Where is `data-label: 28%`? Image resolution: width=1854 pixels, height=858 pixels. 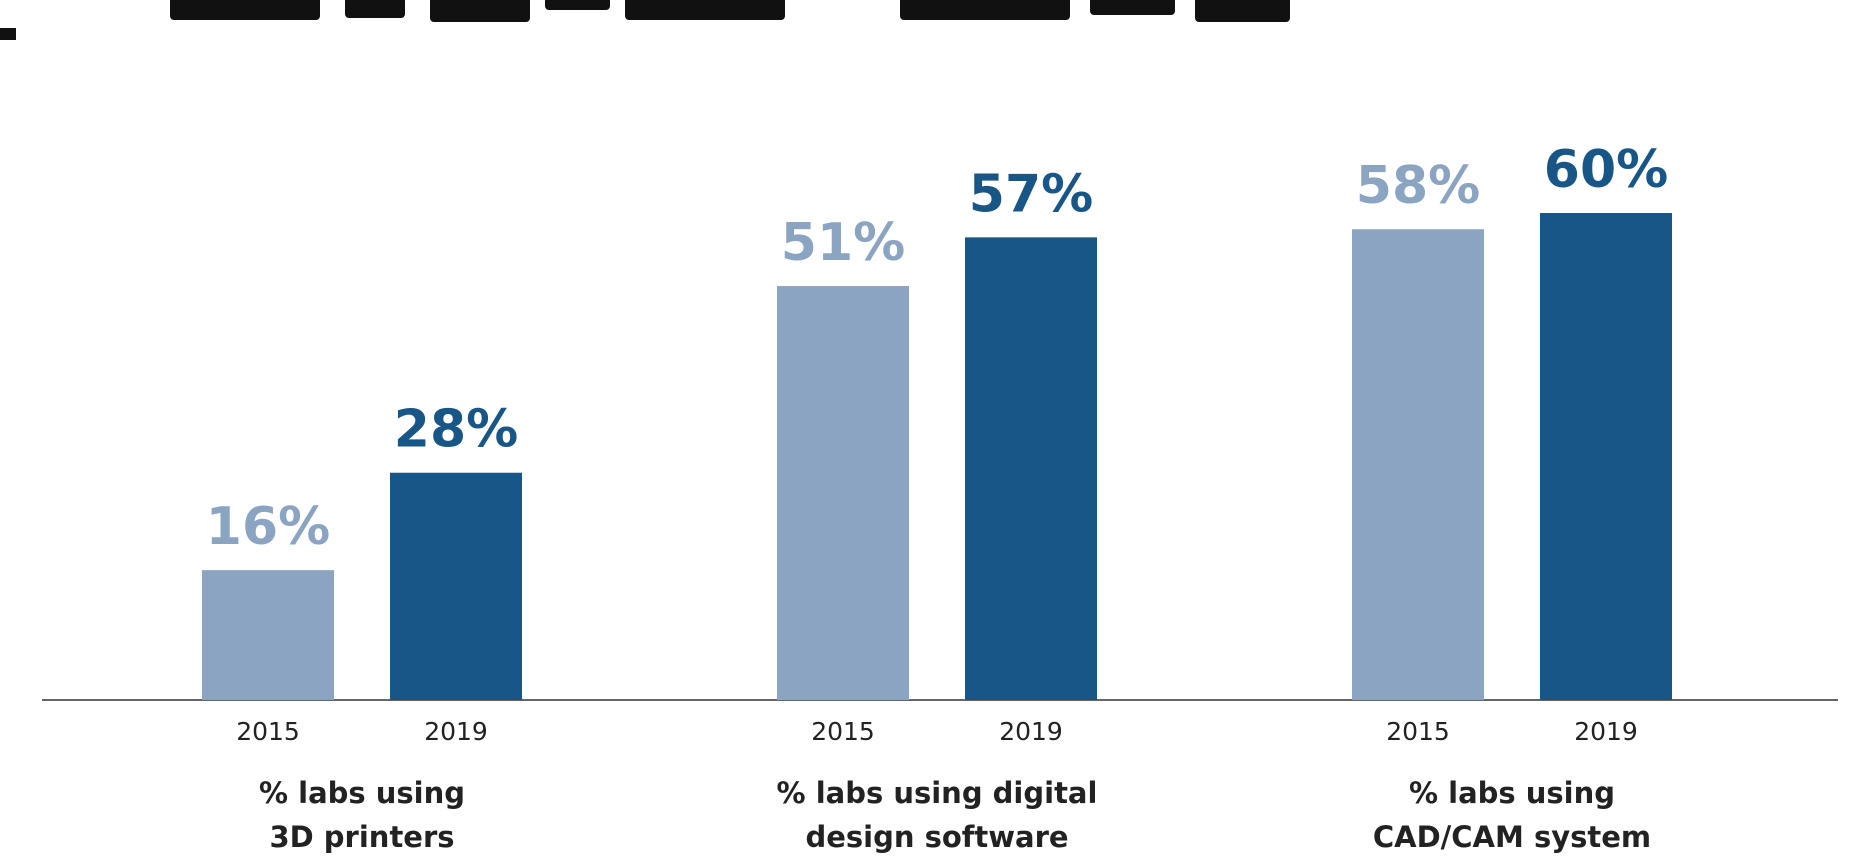
data-label: 28% is located at coordinates (456, 430).